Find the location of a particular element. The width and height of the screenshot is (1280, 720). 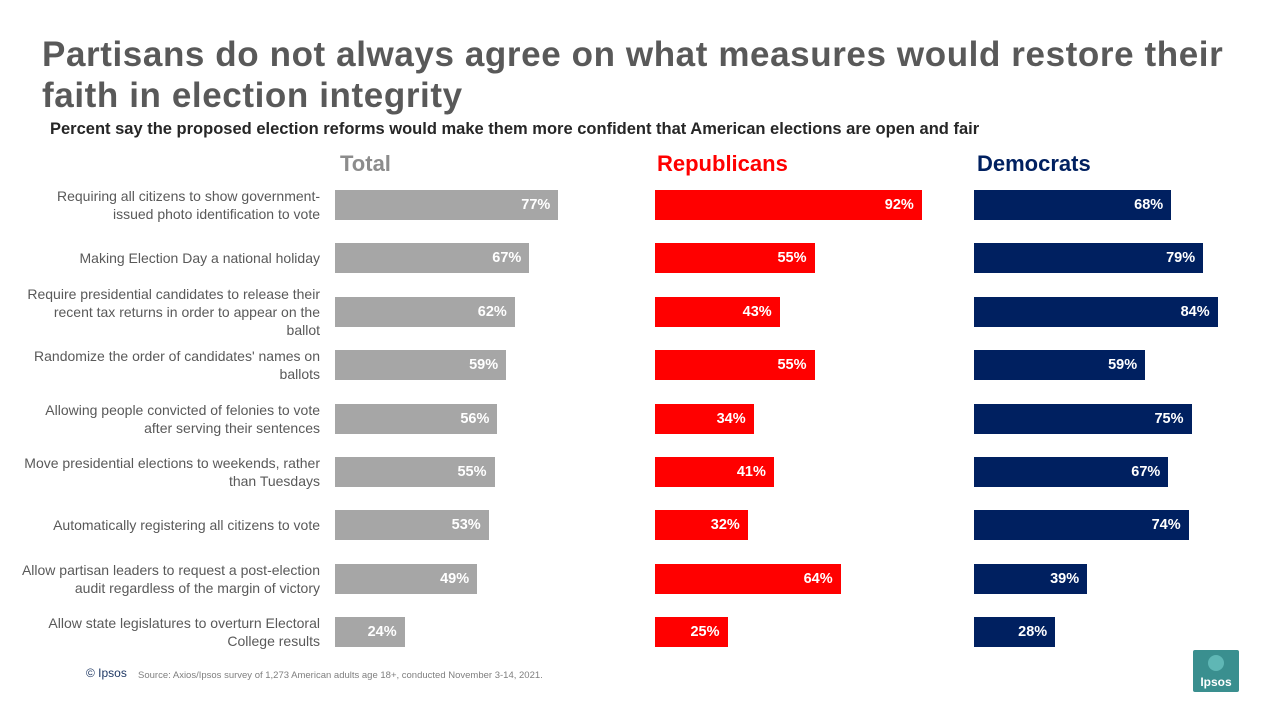

panel-header-republicans: Republicans is located at coordinates (722, 163).